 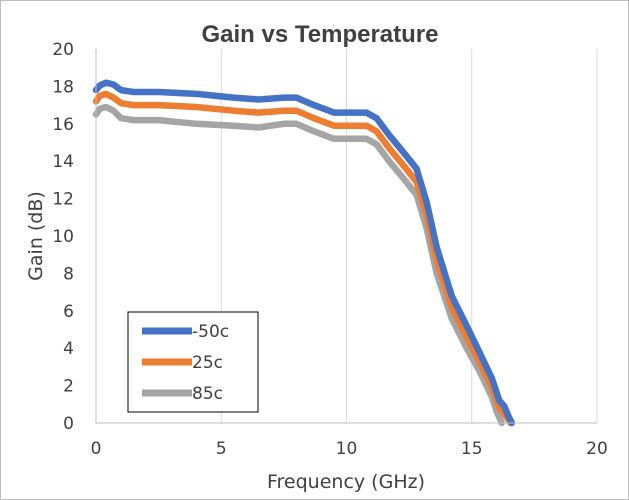 I want to click on chart-title: Gain vs Temperature, so click(x=320, y=34).